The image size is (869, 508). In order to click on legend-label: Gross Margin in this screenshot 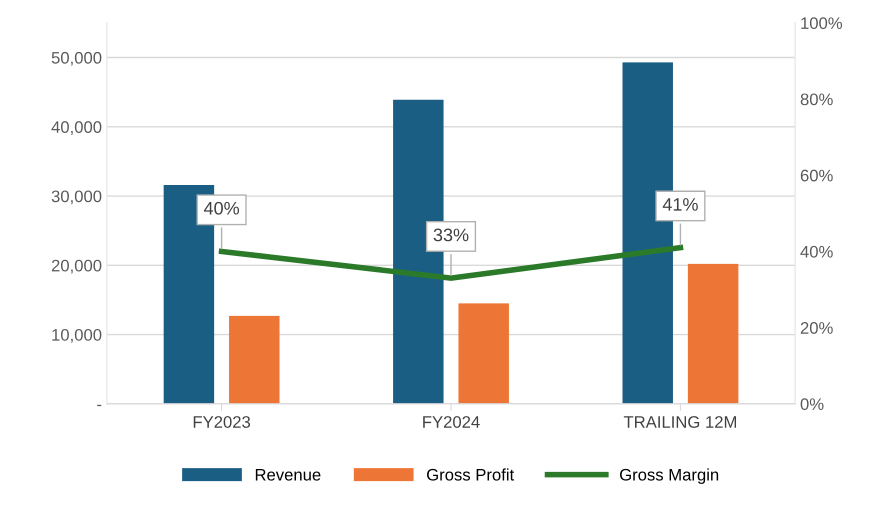, I will do `click(669, 476)`.